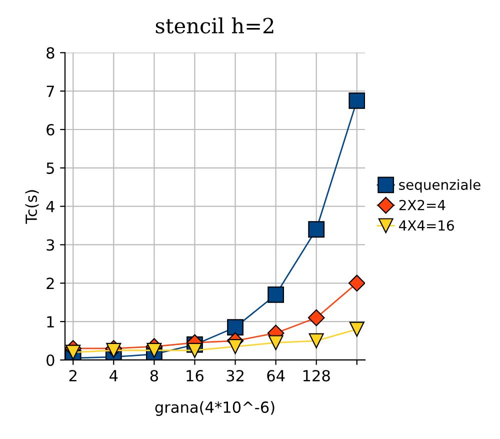 The width and height of the screenshot is (500, 439). I want to click on legend-label: 4X4=16, so click(426, 225).